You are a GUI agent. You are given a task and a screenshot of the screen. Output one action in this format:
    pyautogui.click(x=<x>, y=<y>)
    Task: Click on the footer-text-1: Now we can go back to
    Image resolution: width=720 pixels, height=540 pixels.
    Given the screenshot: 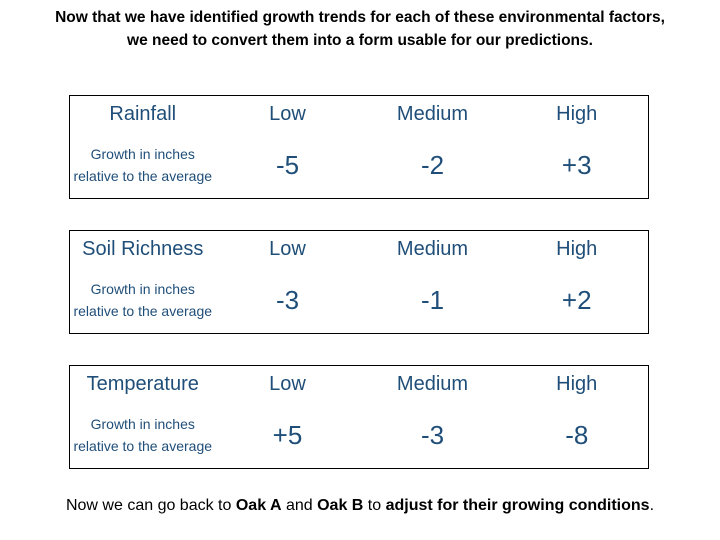 What is the action you would take?
    pyautogui.click(x=150, y=505)
    